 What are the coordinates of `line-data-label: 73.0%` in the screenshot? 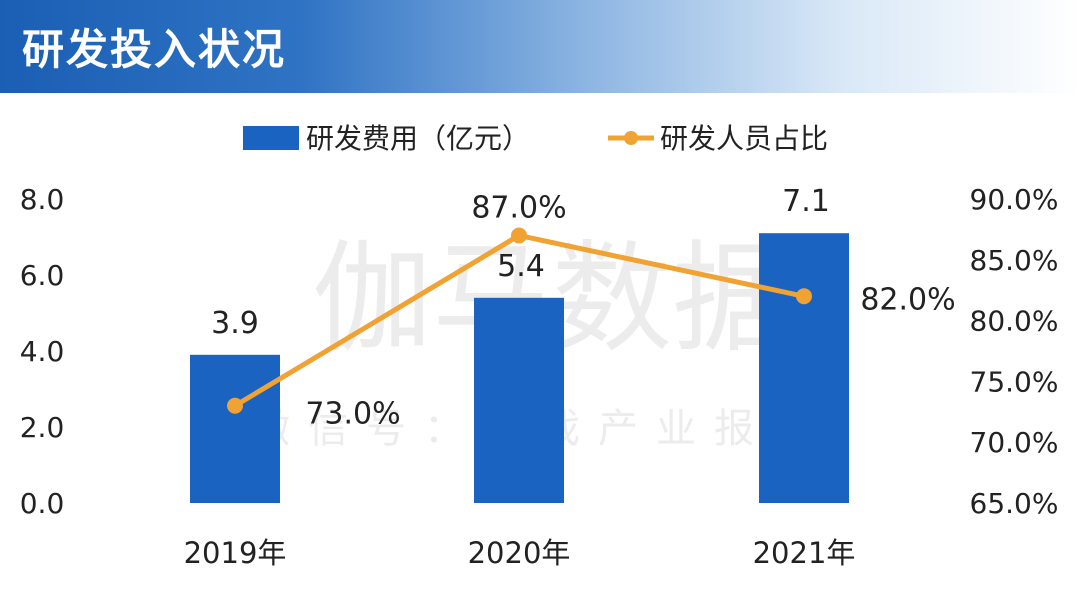 It's located at (352, 414).